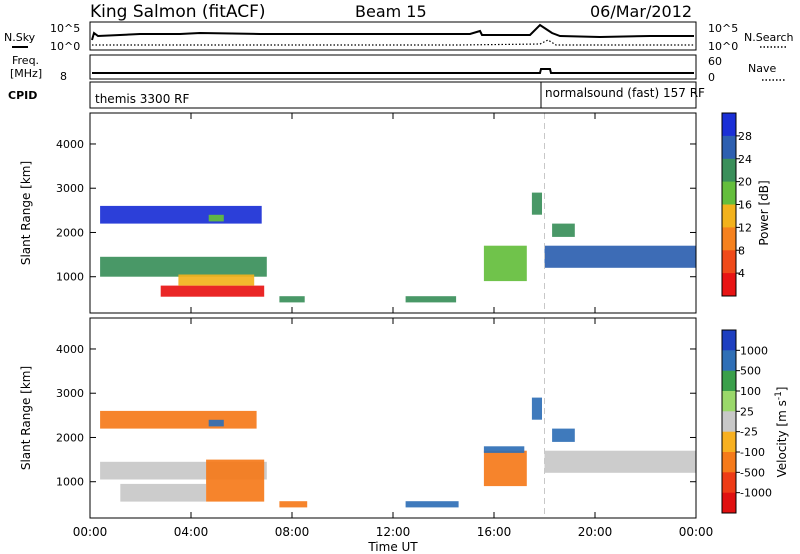  I want to click on power-colorbar-tick-label: 16, so click(745, 205).